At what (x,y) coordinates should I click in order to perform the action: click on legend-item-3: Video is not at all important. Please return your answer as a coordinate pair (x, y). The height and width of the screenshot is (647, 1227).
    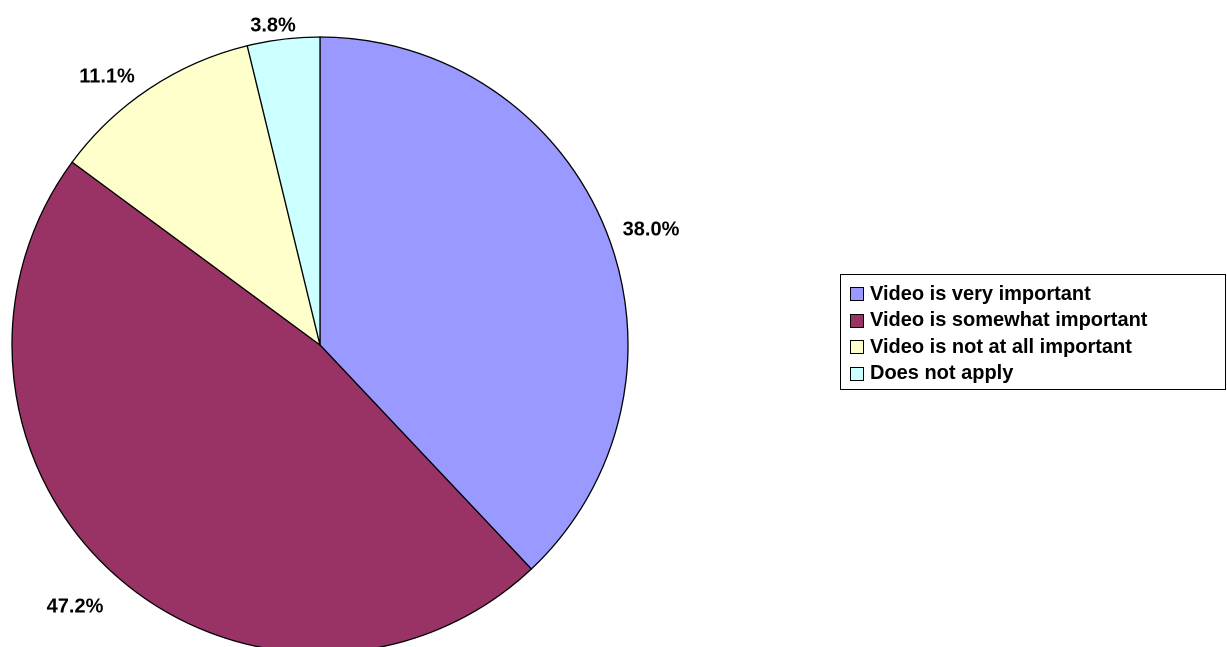
    Looking at the image, I should click on (1037, 347).